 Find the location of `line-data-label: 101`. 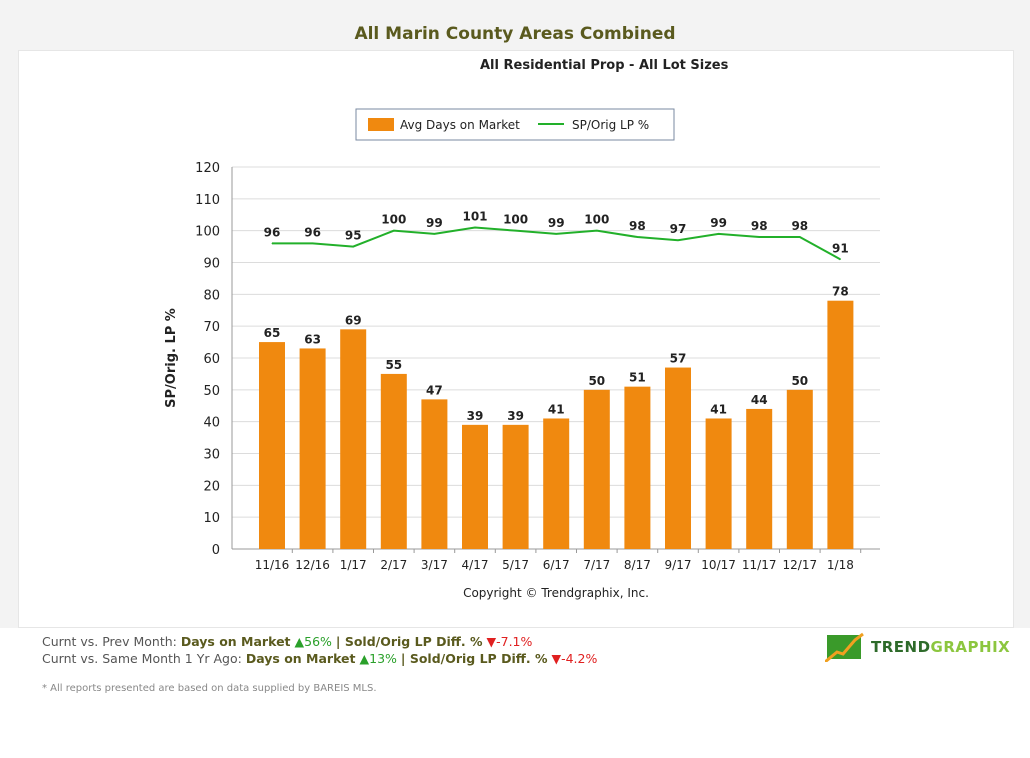

line-data-label: 101 is located at coordinates (474, 216).